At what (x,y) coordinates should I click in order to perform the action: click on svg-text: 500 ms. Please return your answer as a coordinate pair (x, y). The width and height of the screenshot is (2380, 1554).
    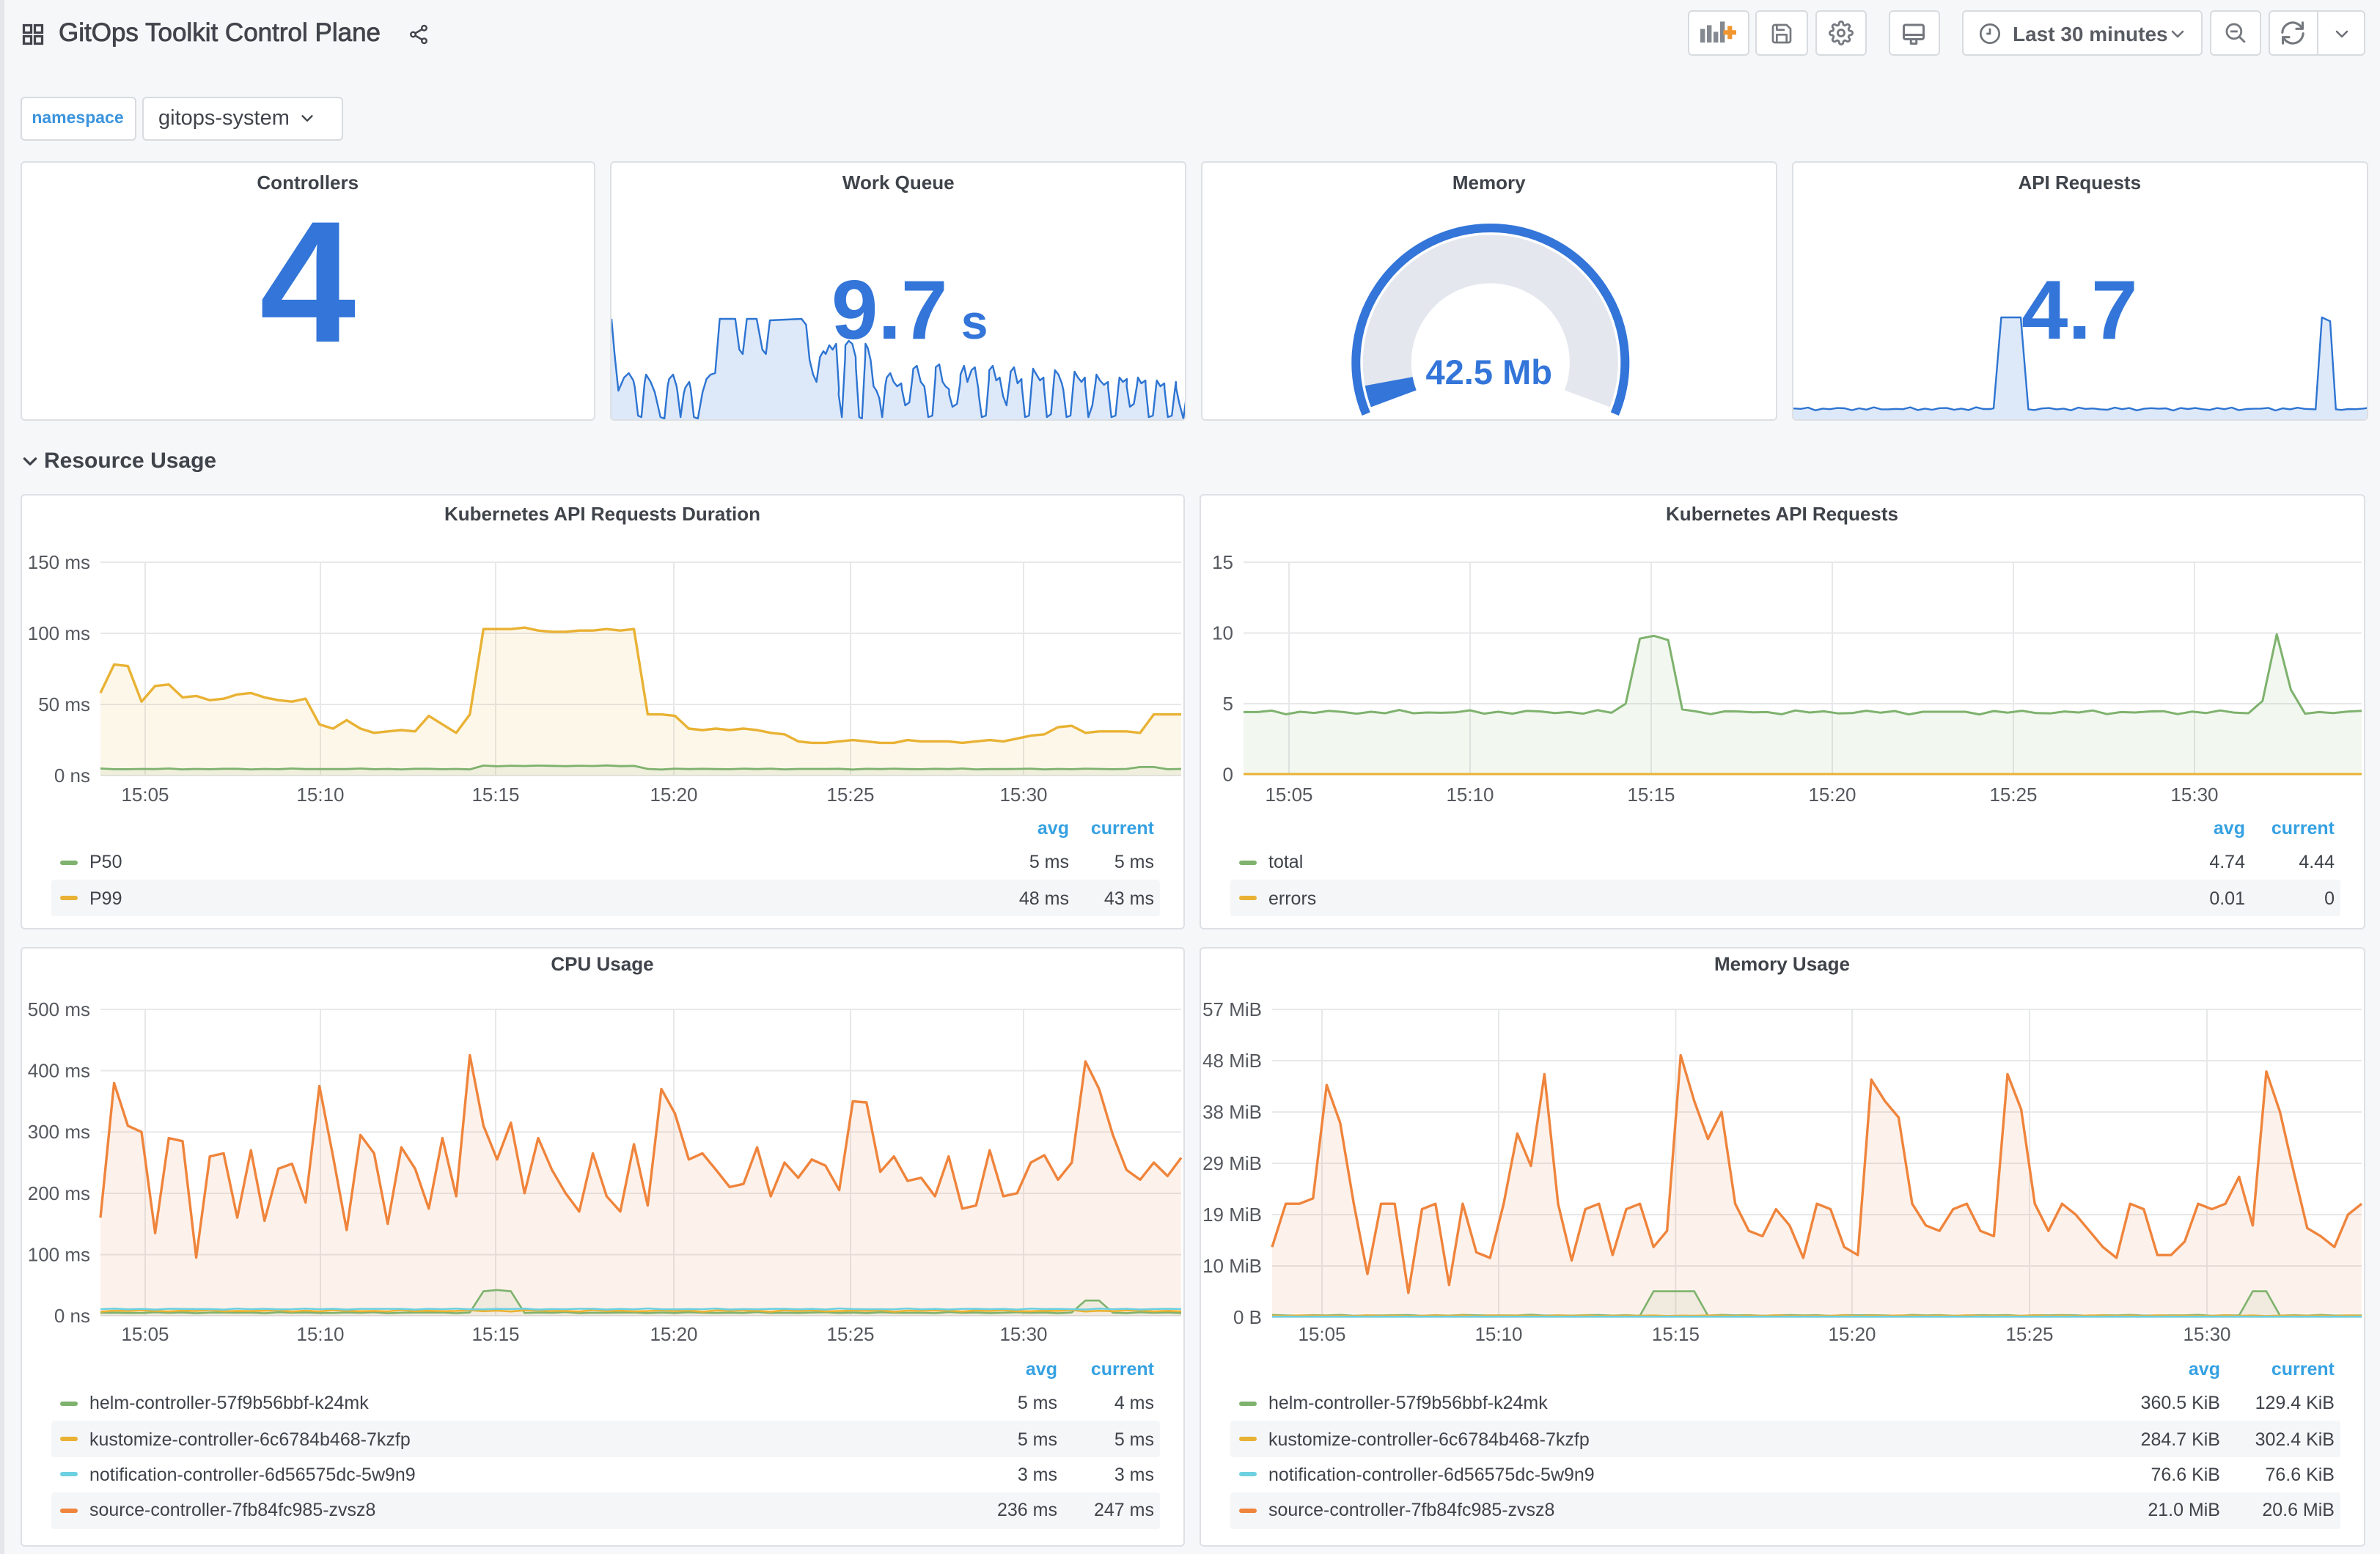
    Looking at the image, I should click on (58, 1009).